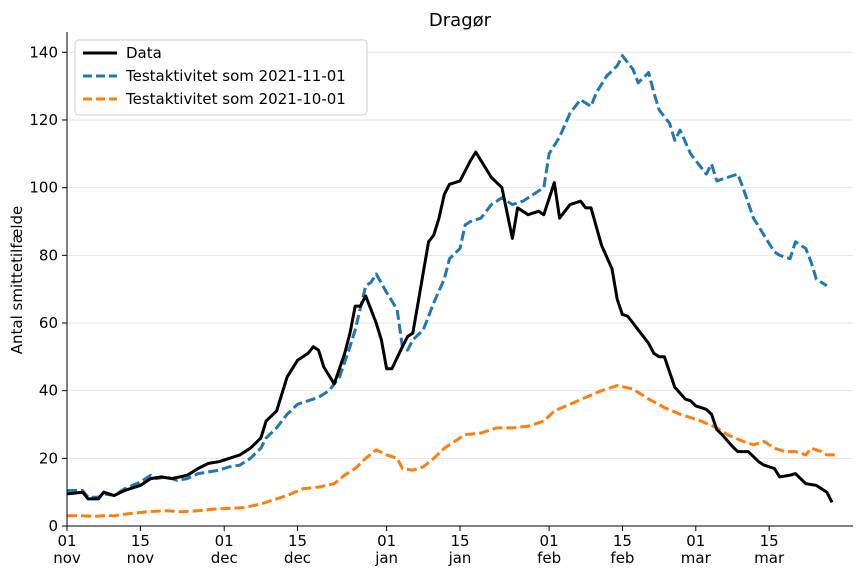 This screenshot has height=576, width=864. I want to click on x-tick-month-2: dec, so click(224, 558).